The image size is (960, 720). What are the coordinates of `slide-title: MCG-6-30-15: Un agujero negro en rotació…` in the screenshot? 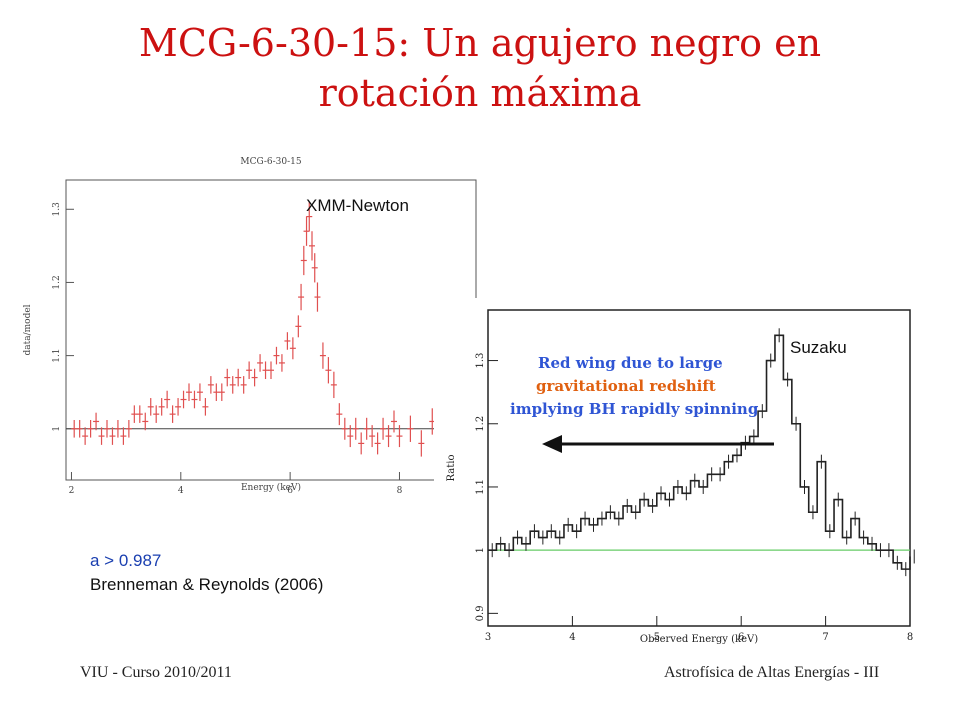 It's located at (480, 68).